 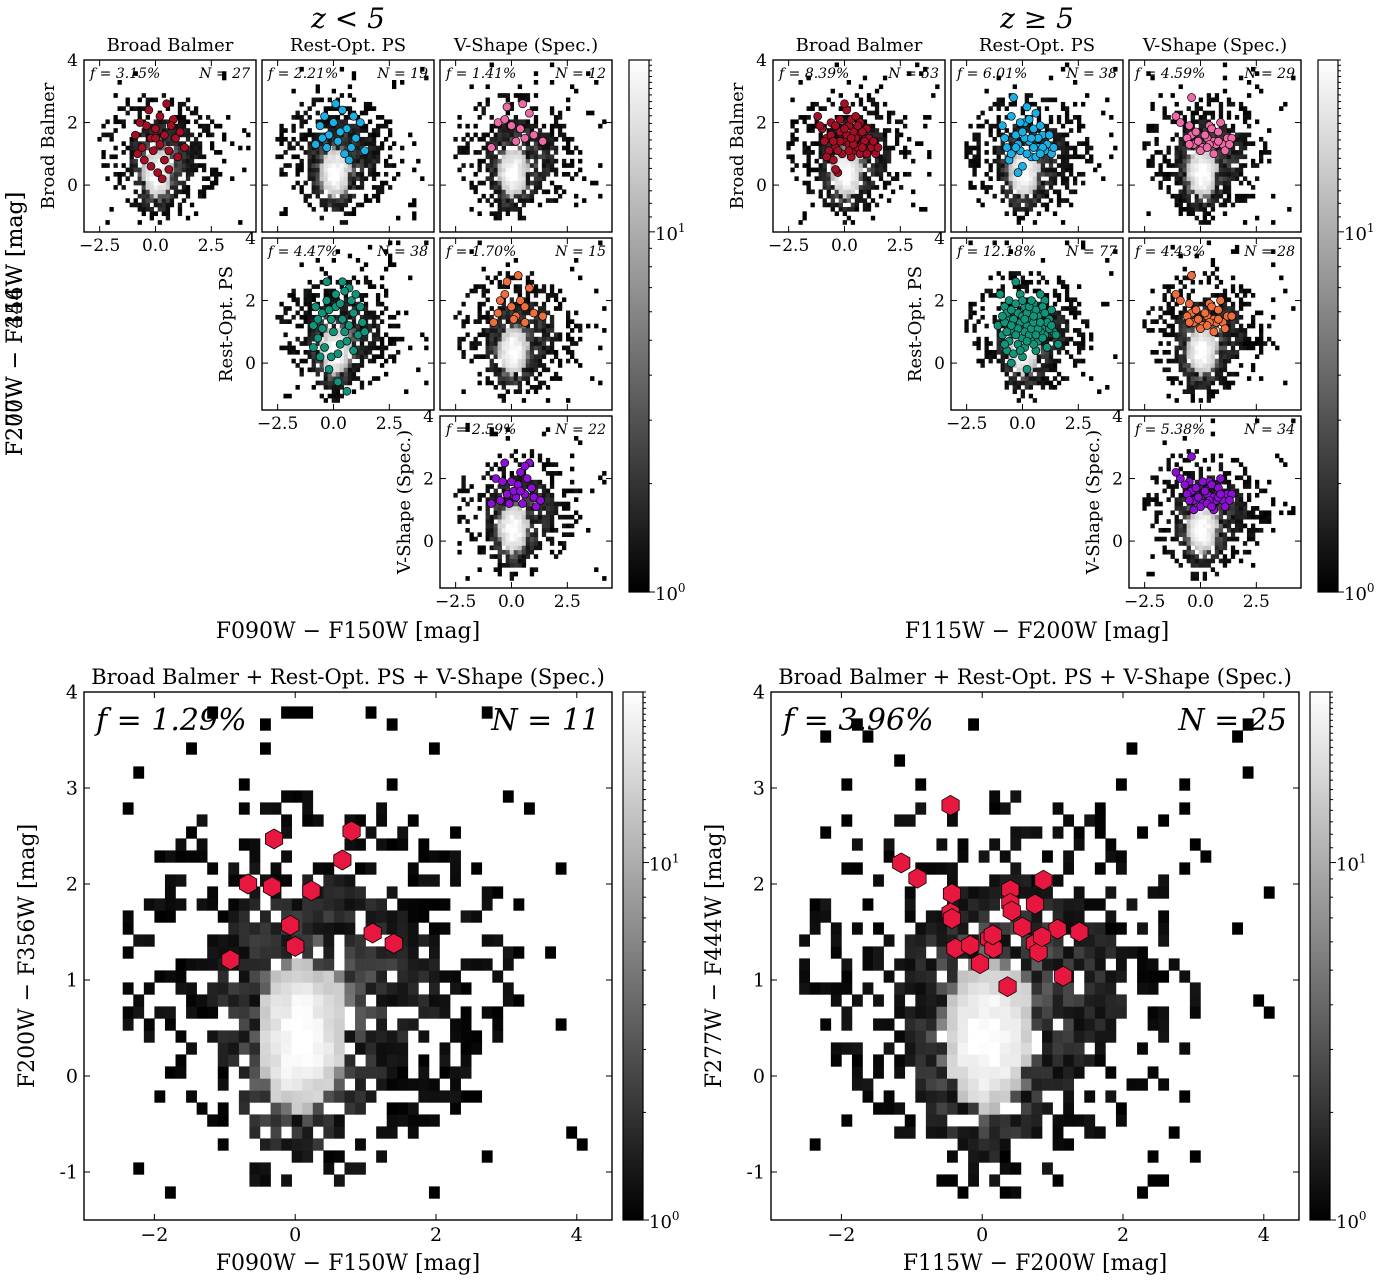 I want to click on panel-frame, so click(x=348, y=146).